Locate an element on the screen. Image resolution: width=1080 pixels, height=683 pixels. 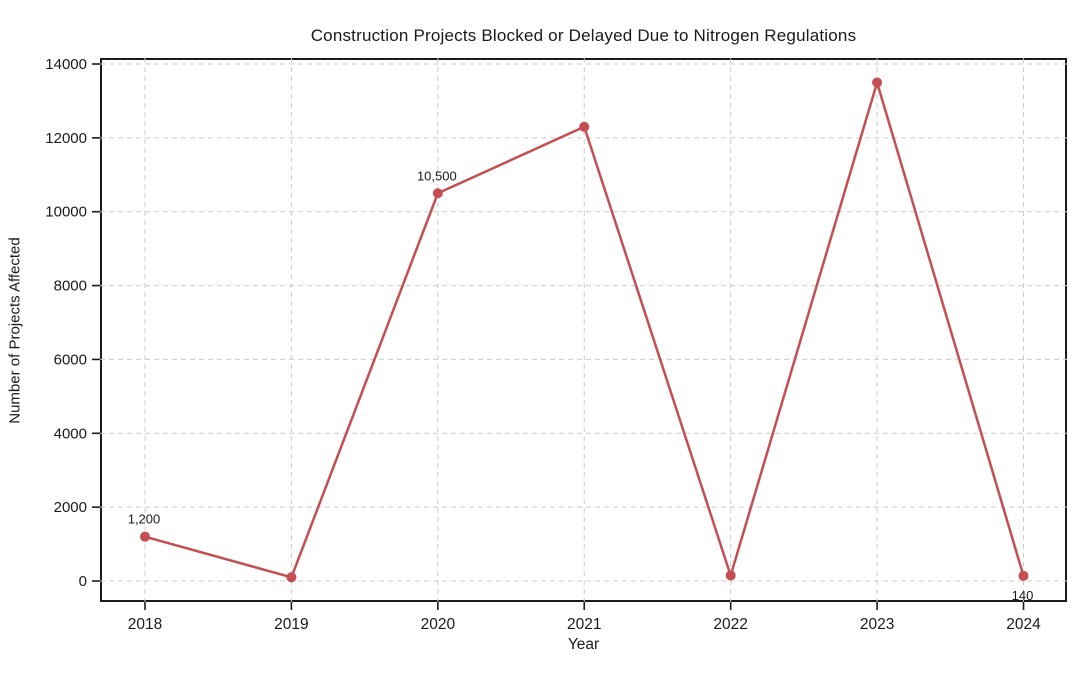
y-tick-label: 2000 is located at coordinates (70, 507).